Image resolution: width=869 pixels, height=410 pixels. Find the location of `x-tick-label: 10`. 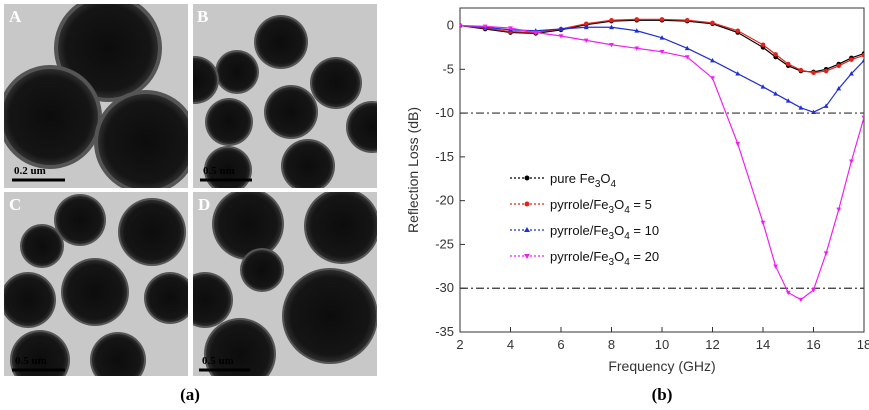

x-tick-label: 10 is located at coordinates (662, 344).